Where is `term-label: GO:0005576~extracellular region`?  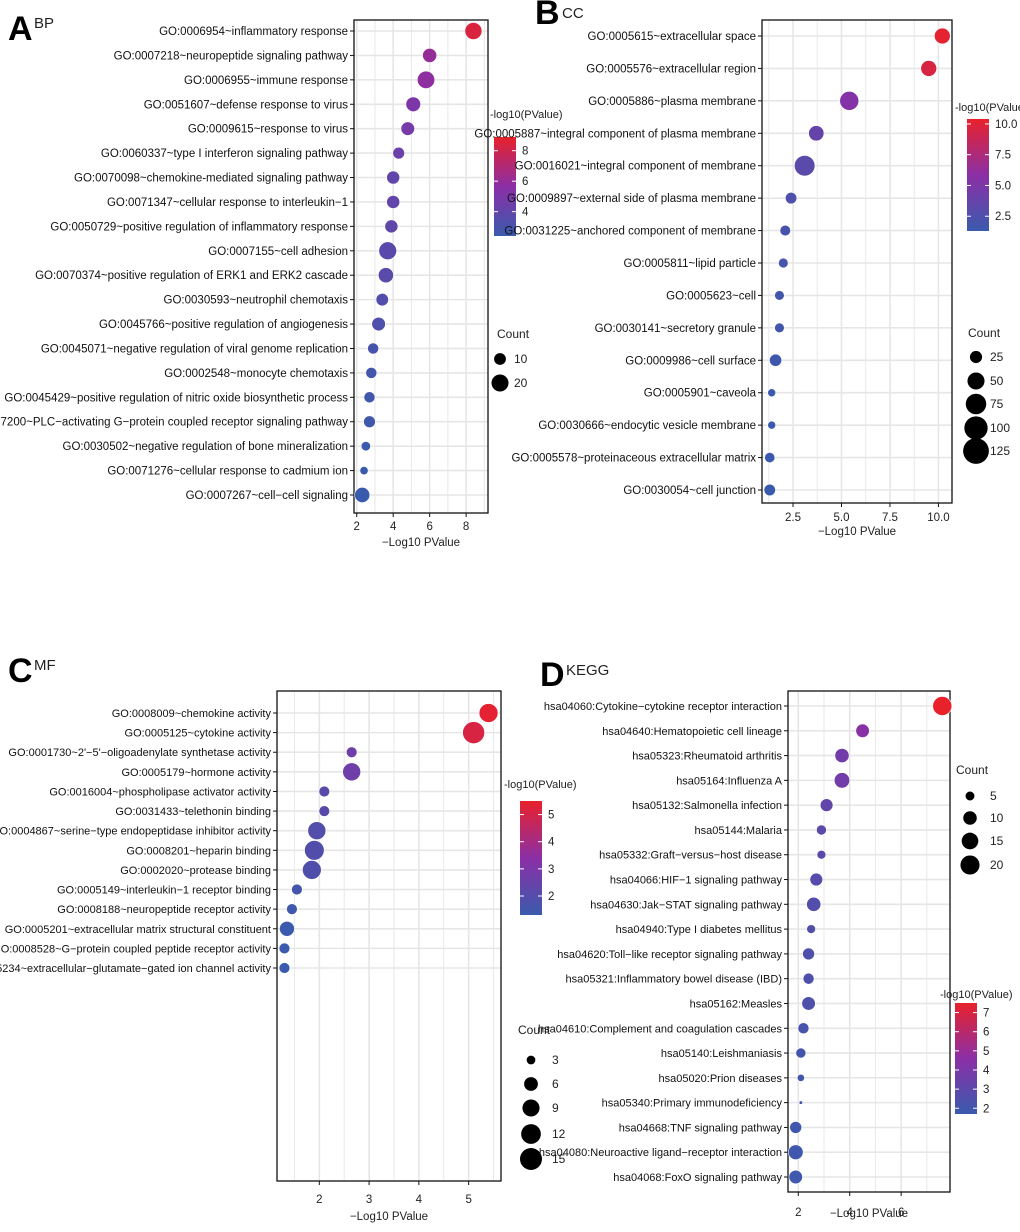 term-label: GO:0005576~extracellular region is located at coordinates (671, 69).